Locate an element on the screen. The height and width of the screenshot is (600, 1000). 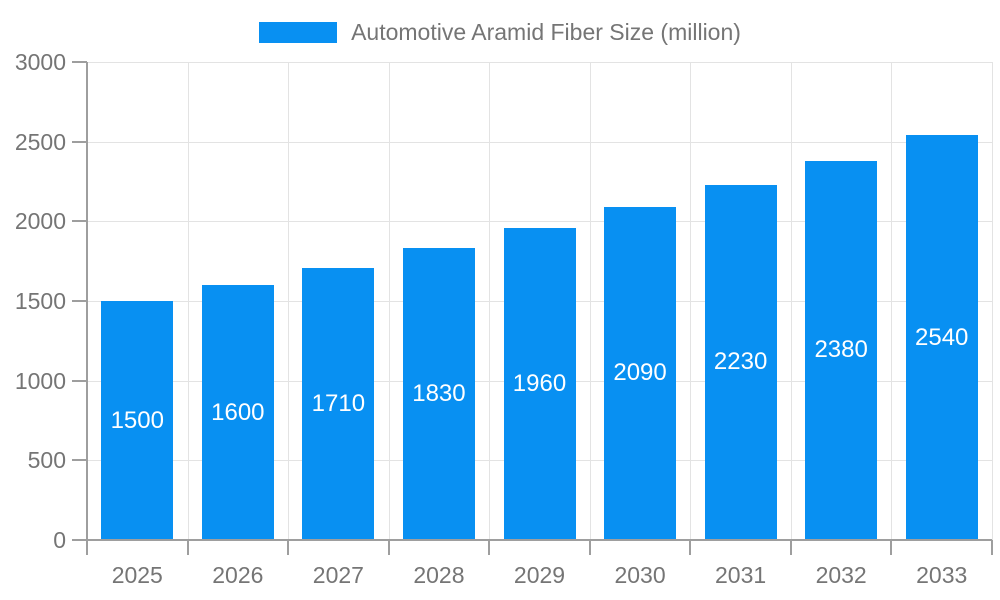
x-tick-label: 2028 is located at coordinates (439, 575).